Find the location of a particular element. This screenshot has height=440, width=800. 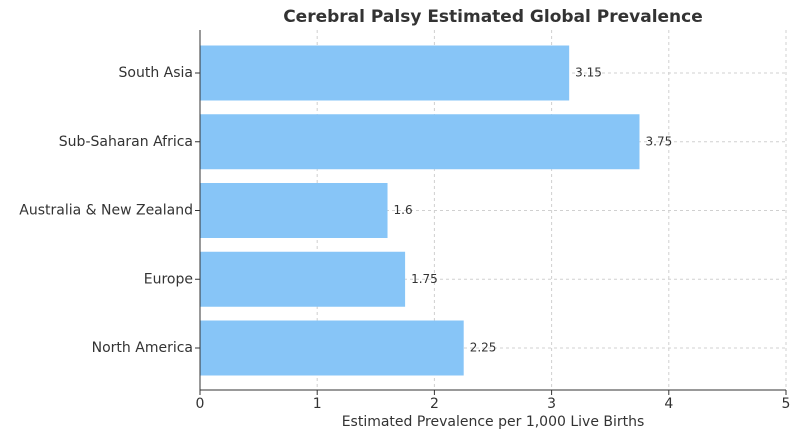

x-tick-label: 0 is located at coordinates (200, 404).